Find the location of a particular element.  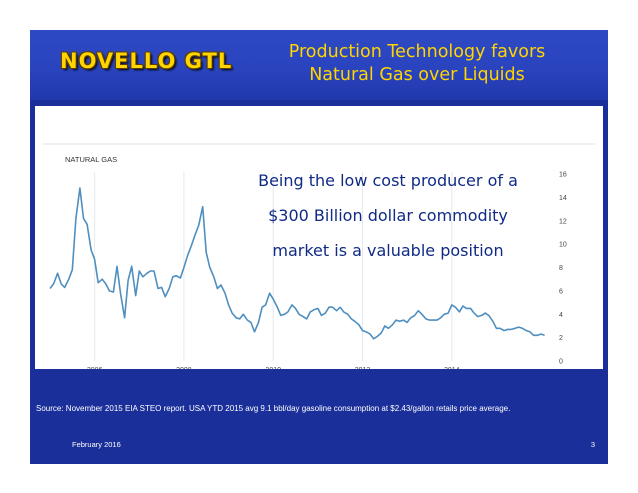

callout-line-1: Being the low cost producer of a is located at coordinates (388, 180).